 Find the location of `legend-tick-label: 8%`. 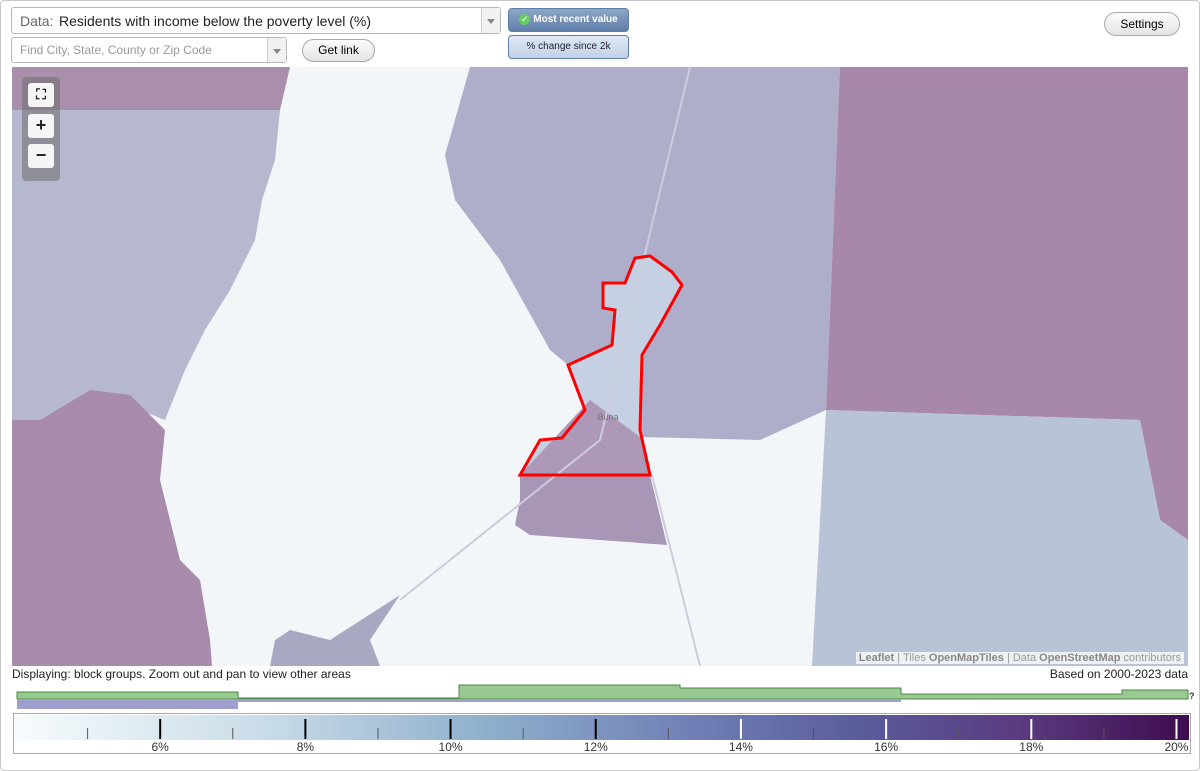

legend-tick-label: 8% is located at coordinates (306, 747).